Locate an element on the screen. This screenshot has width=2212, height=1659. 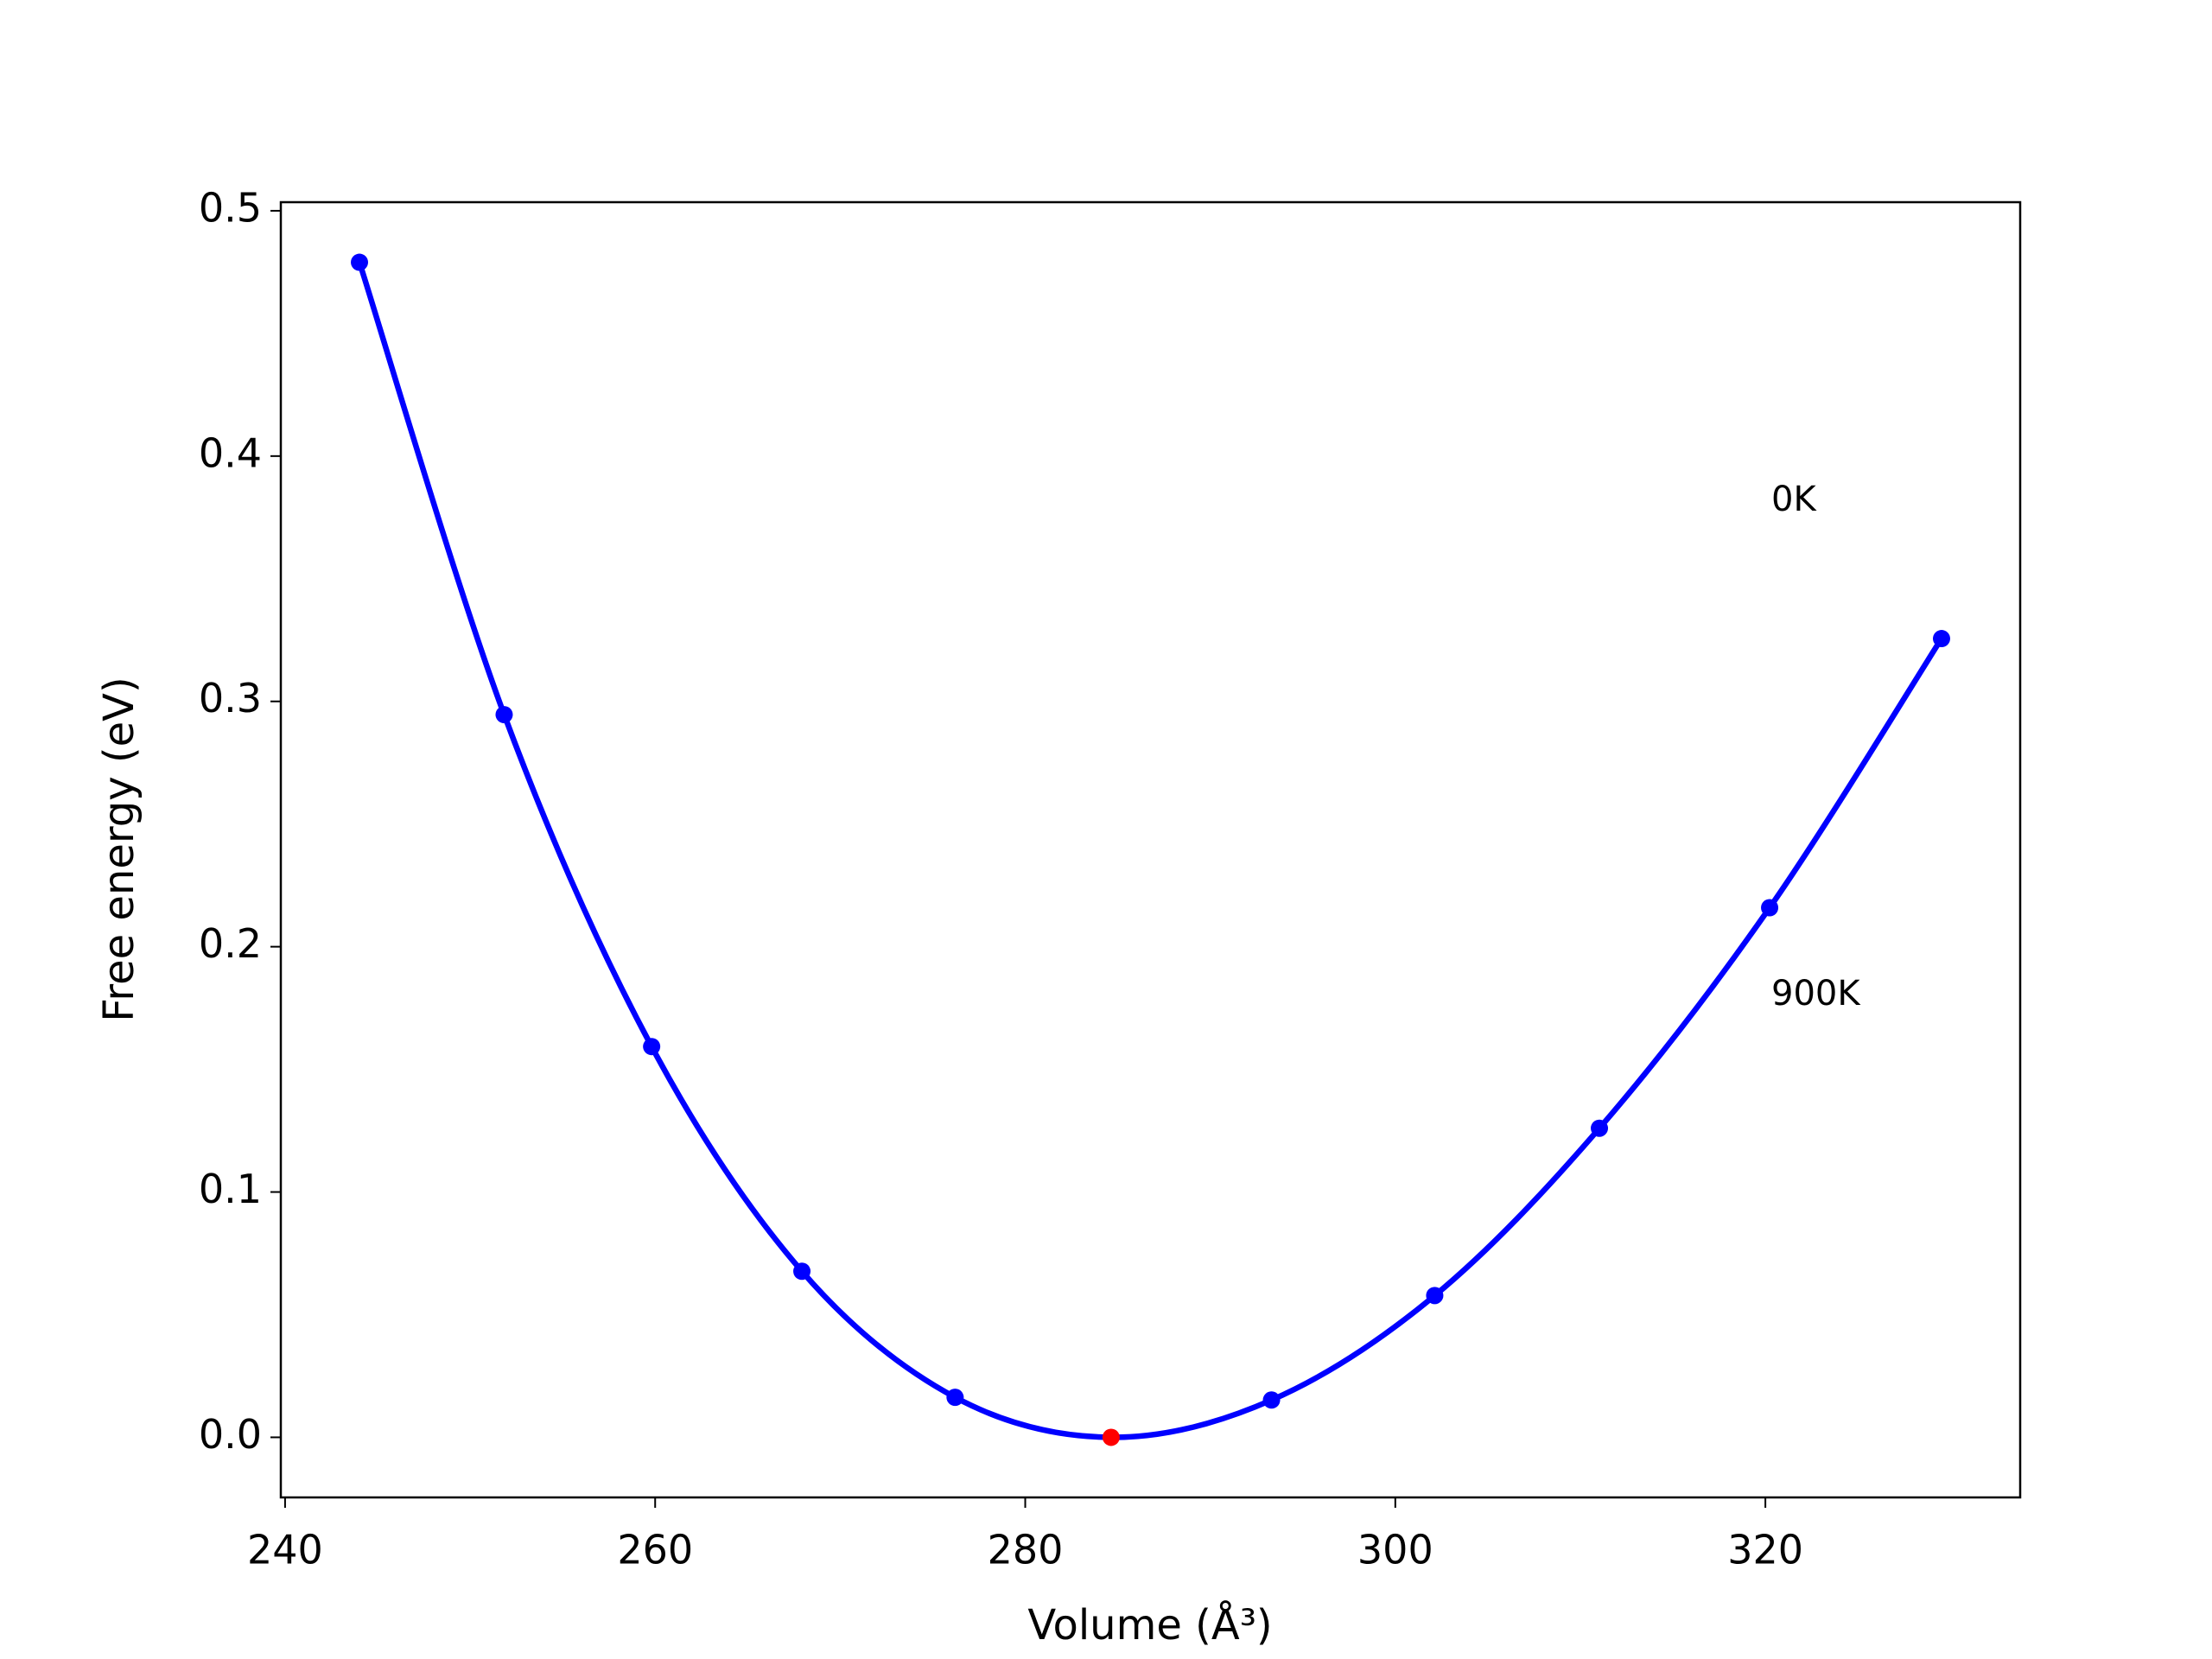
y-tick-label: 0.0 is located at coordinates (231, 1434).